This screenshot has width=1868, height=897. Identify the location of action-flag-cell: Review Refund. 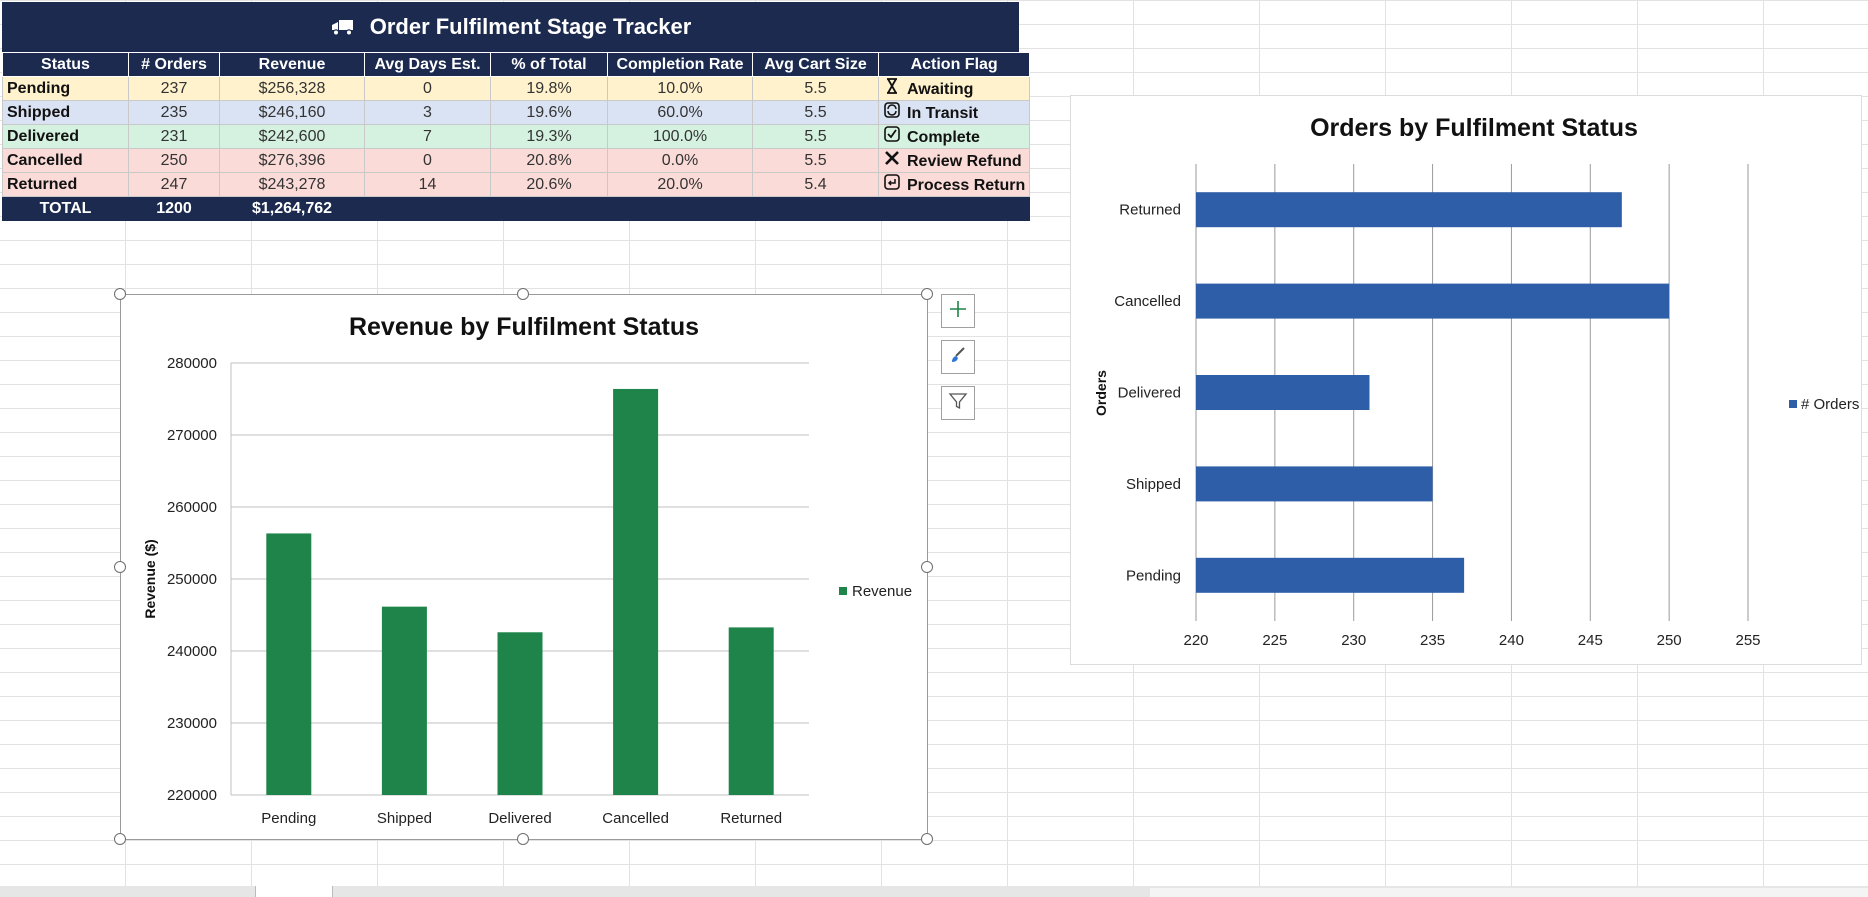
(954, 160).